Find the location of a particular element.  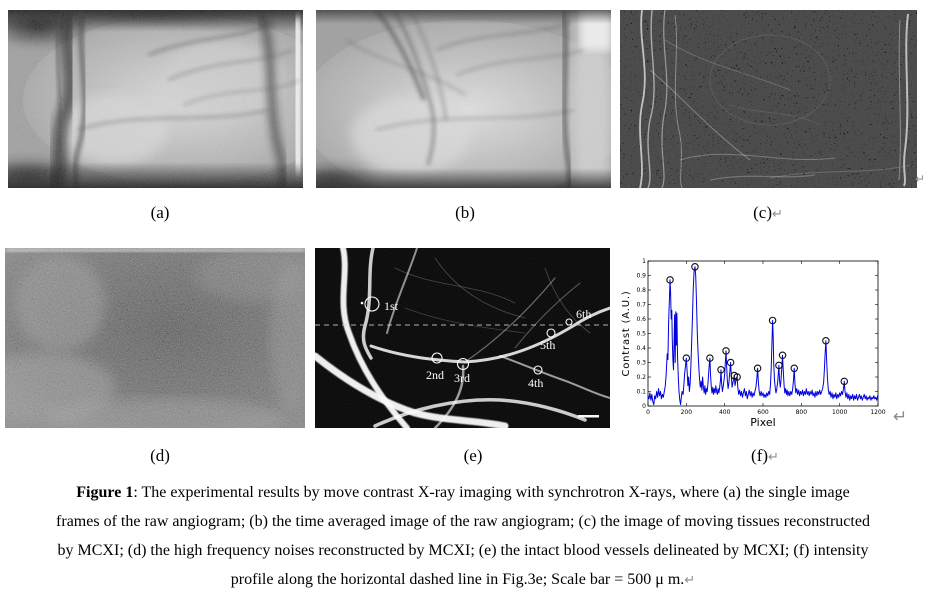

x-tick-label: 200 is located at coordinates (687, 412).